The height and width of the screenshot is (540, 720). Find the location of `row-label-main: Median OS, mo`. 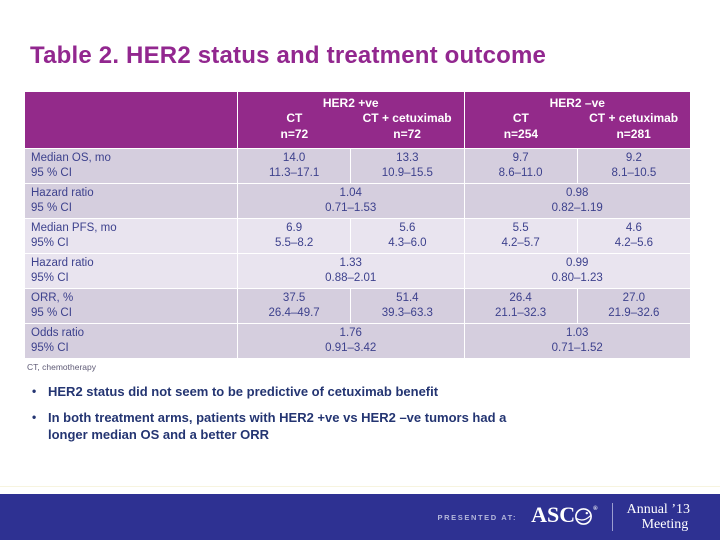

row-label-main: Median OS, mo is located at coordinates (71, 158).